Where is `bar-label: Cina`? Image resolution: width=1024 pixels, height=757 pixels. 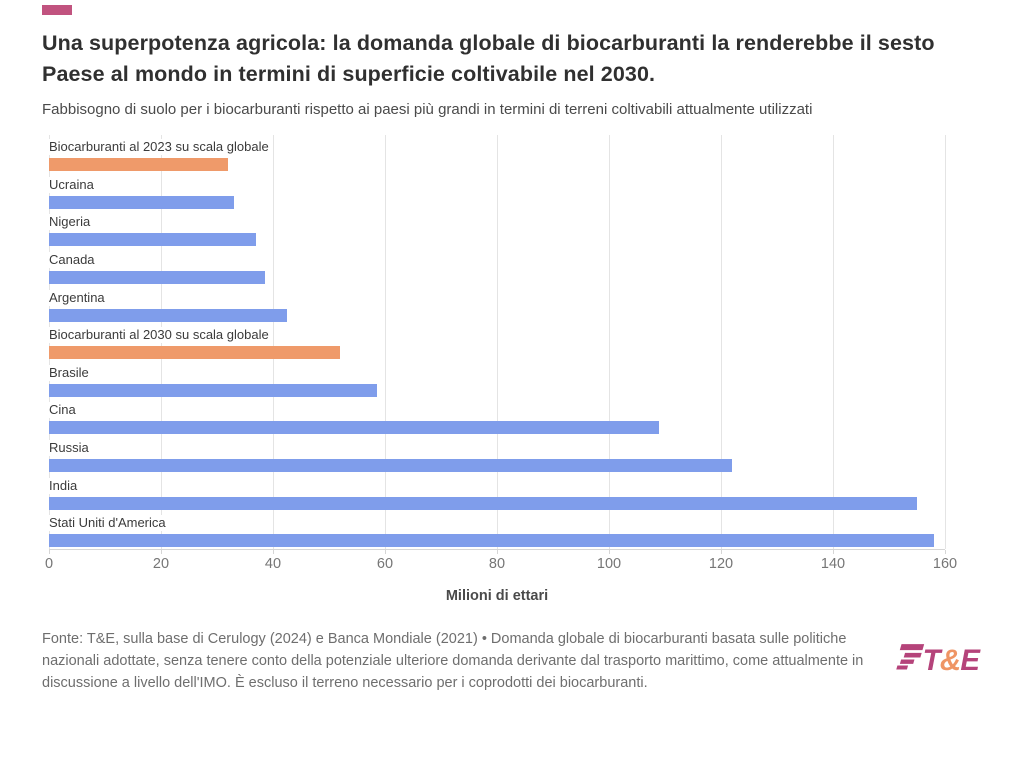
bar-label: Cina is located at coordinates (64, 410).